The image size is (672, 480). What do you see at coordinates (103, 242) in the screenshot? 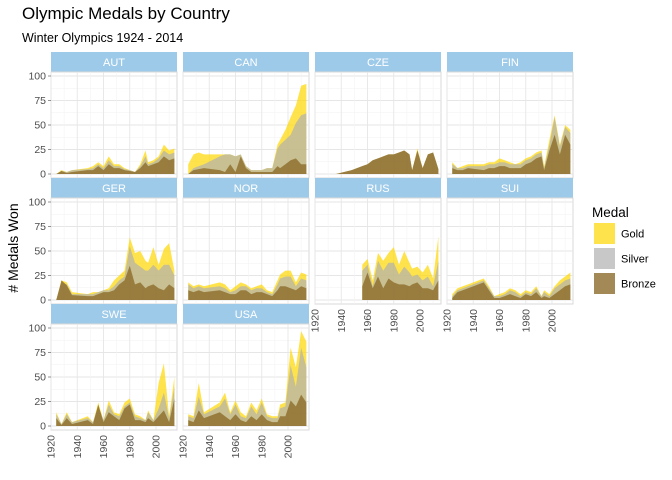
I see `panel-ger: GER 0 25 50 75 100` at bounding box center [103, 242].